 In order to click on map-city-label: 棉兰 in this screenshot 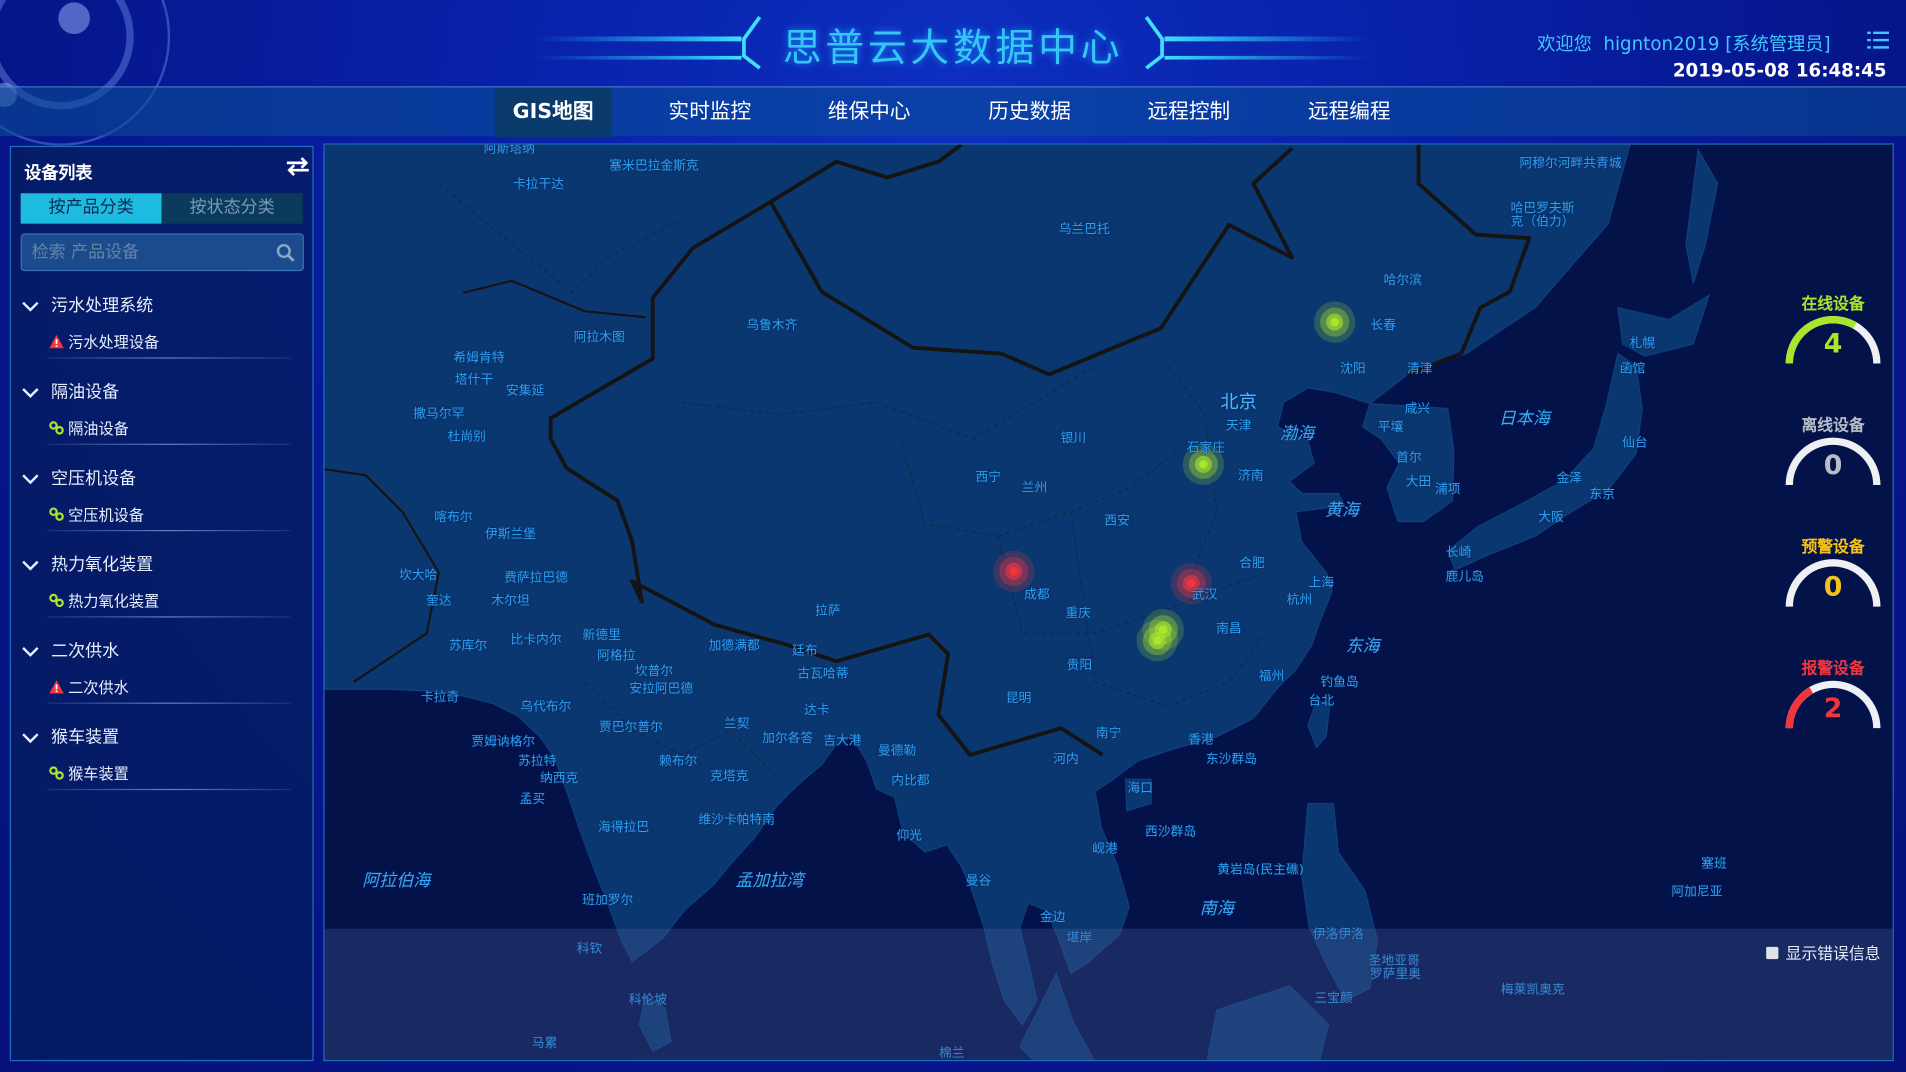, I will do `click(952, 1053)`.